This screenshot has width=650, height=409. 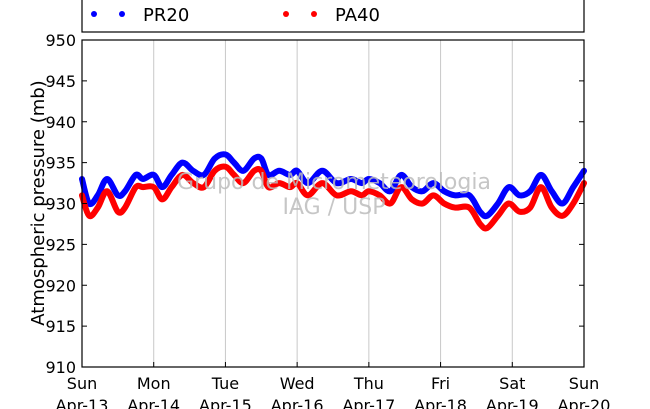 What do you see at coordinates (512, 402) in the screenshot?
I see `x-tick-date: Apr-19` at bounding box center [512, 402].